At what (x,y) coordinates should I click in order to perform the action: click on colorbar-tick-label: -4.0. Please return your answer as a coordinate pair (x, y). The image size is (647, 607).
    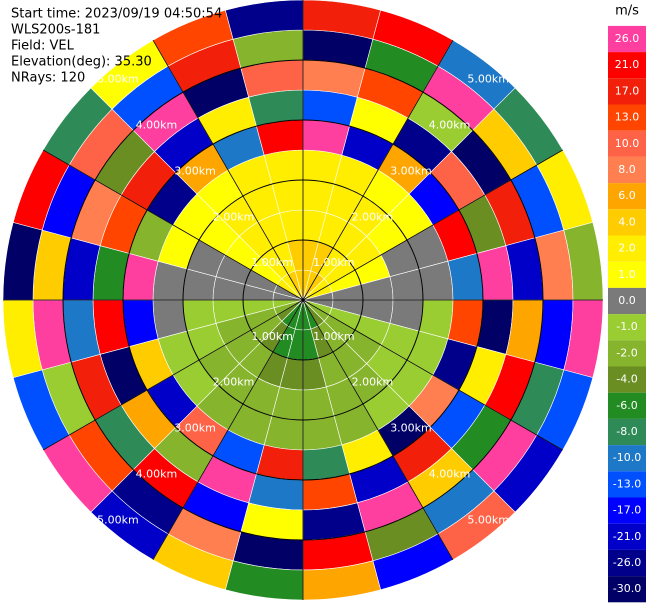
    Looking at the image, I should click on (626, 379).